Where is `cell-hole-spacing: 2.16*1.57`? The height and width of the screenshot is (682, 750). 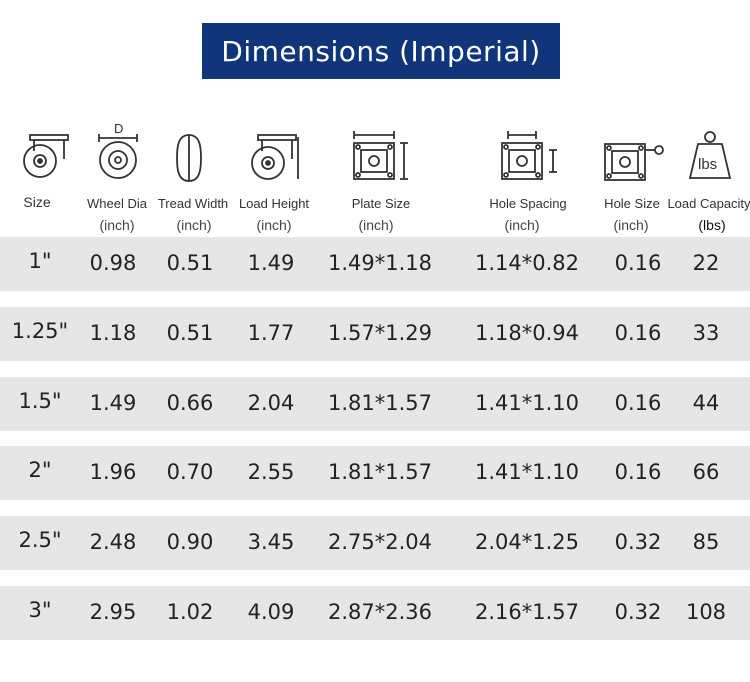 cell-hole-spacing: 2.16*1.57 is located at coordinates (527, 612).